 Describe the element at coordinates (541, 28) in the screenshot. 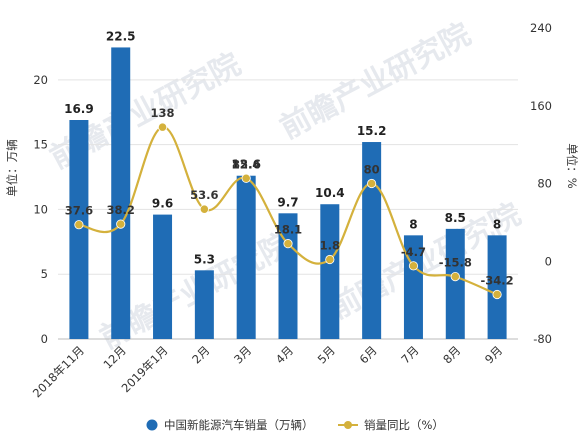

I see `y-right-tick-label: 240` at that location.